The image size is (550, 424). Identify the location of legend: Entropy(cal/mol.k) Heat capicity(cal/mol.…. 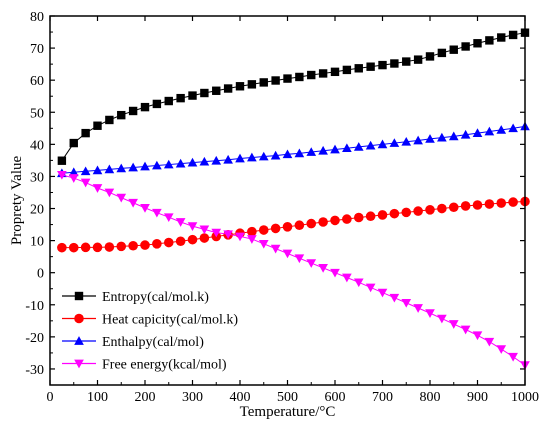
(150, 331).